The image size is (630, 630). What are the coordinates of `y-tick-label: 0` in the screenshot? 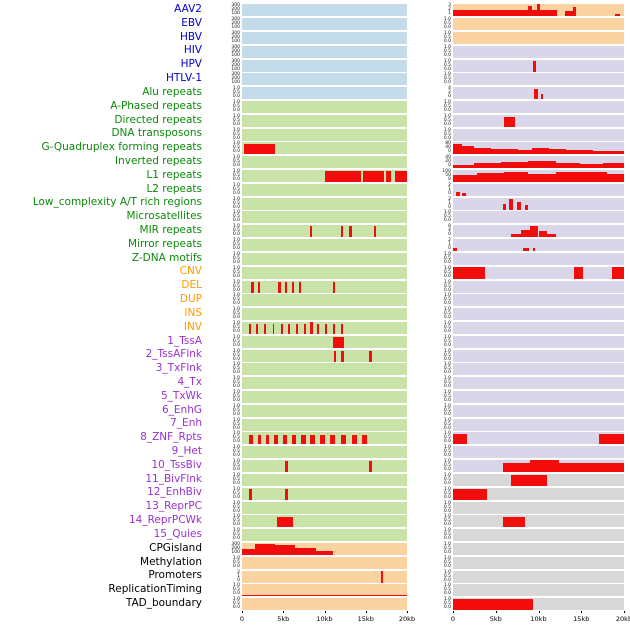 It's located at (238, 580).